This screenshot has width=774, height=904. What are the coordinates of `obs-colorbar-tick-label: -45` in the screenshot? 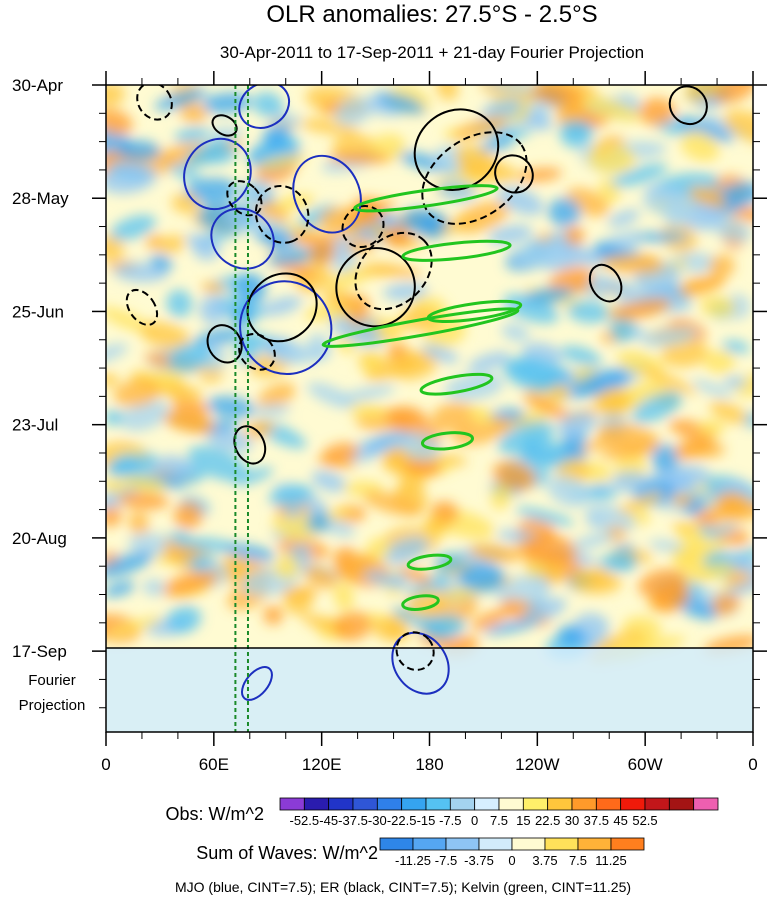 It's located at (328, 820).